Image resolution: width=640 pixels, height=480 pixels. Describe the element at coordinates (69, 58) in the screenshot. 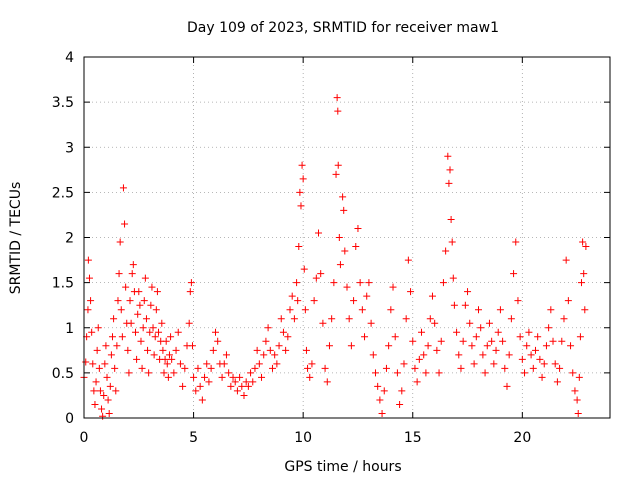

I see `y-tick-label: 4` at that location.